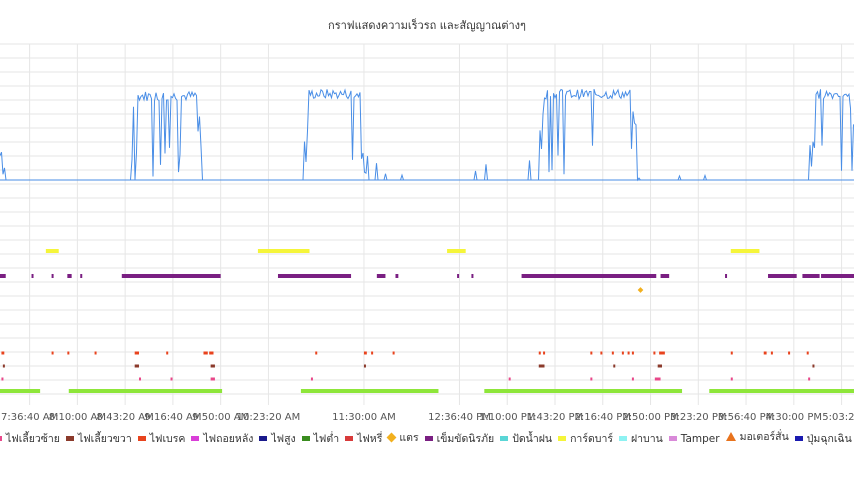 This screenshot has width=854, height=480. I want to click on legend-item: มอเตอร์สั่น, so click(757, 436).